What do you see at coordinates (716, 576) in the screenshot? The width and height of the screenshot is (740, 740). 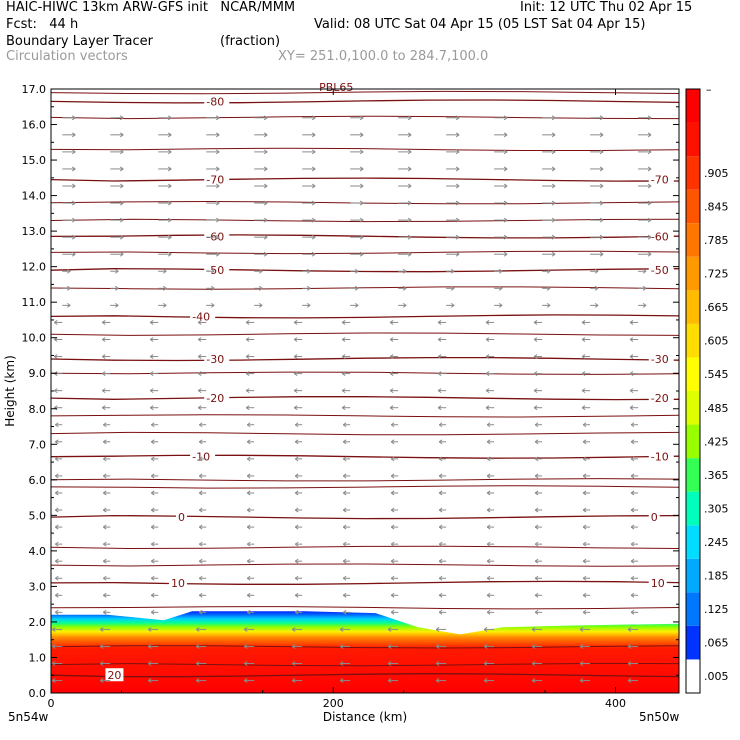 I see `colorbar-label: .185` at bounding box center [716, 576].